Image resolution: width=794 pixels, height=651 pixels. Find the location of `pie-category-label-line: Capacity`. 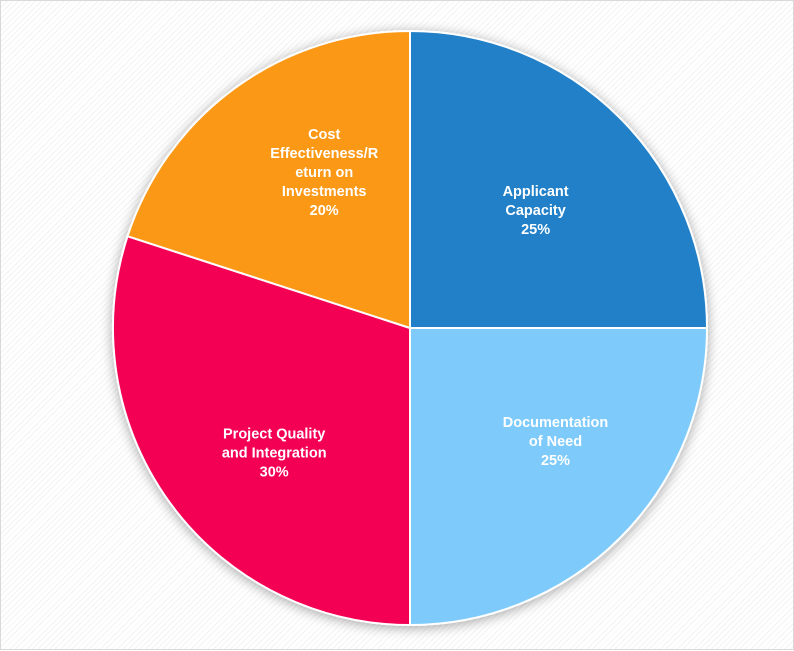

pie-category-label-line: Capacity is located at coordinates (535, 211).